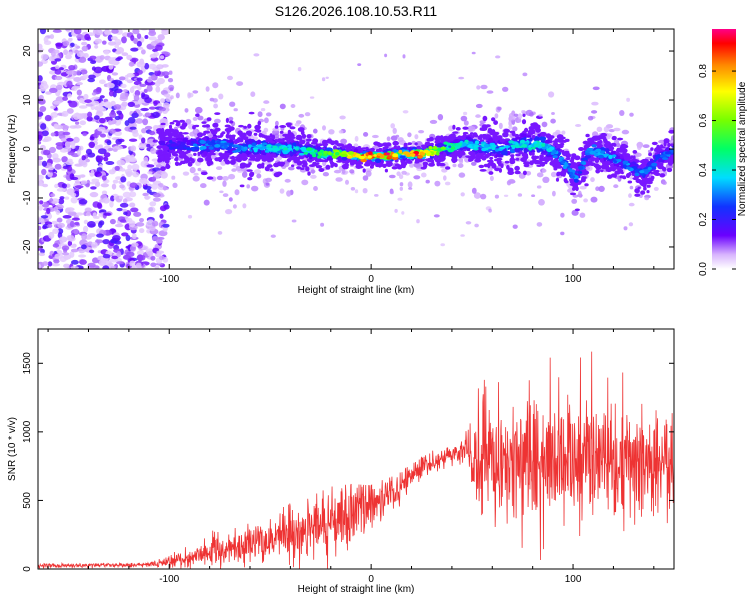 The image size is (750, 600). What do you see at coordinates (169, 579) in the screenshot?
I see `snr-xtick-label: -100` at bounding box center [169, 579].